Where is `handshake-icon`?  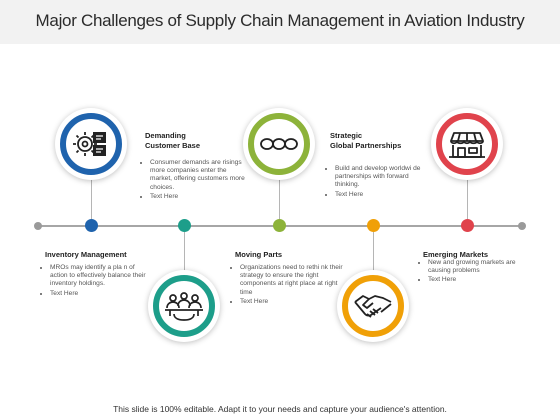 handshake-icon is located at coordinates (373, 306).